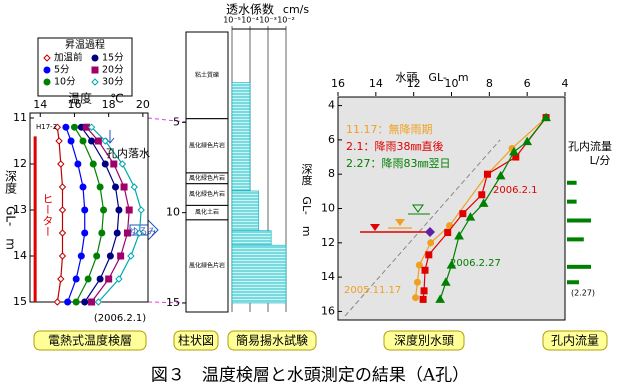 This screenshot has width=620, height=392. I want to click on x-tick-label: 6, so click(527, 83).